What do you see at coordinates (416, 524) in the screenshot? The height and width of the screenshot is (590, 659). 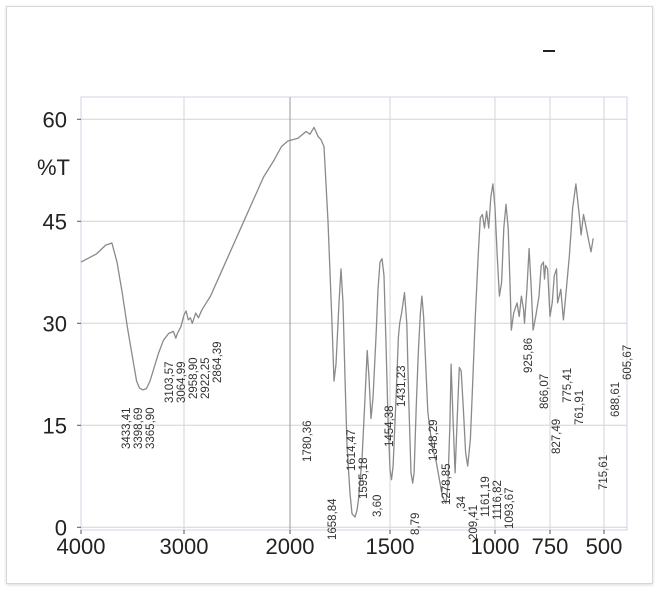 I see `peak-label: 8,79` at bounding box center [416, 524].